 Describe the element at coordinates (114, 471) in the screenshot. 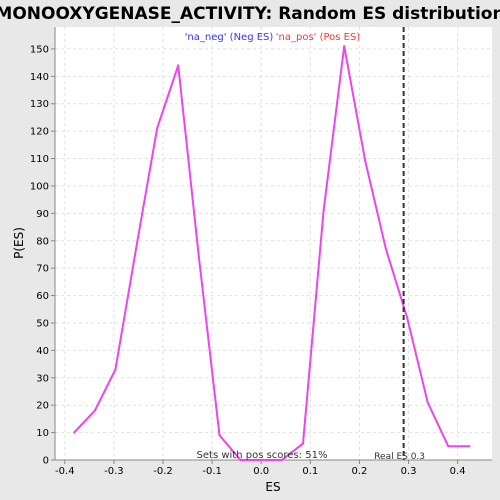

I see `x-tick-label: -0.3` at that location.